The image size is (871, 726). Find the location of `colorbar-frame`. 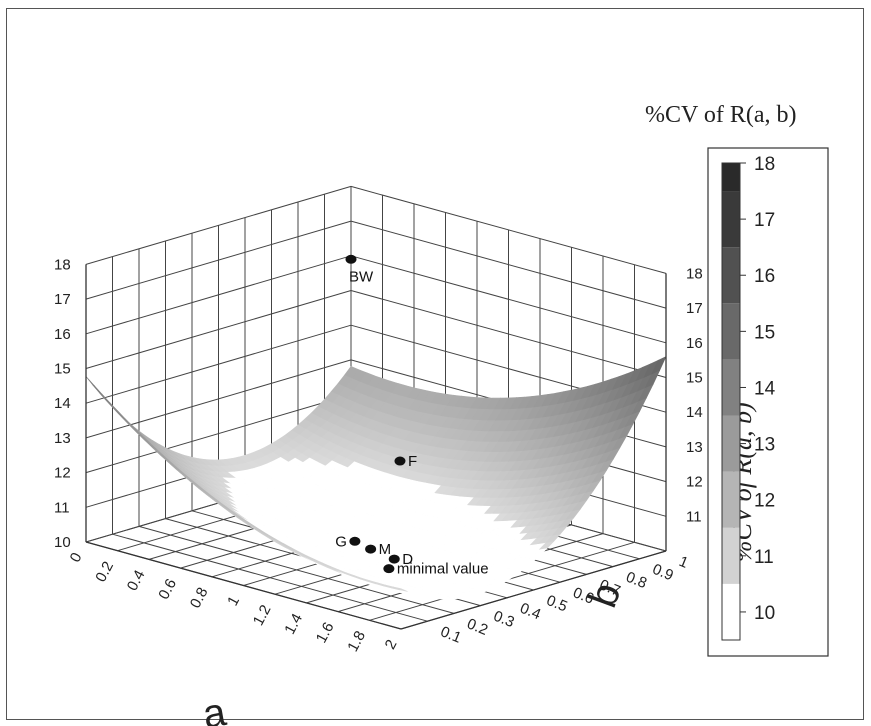

colorbar-frame is located at coordinates (768, 402).